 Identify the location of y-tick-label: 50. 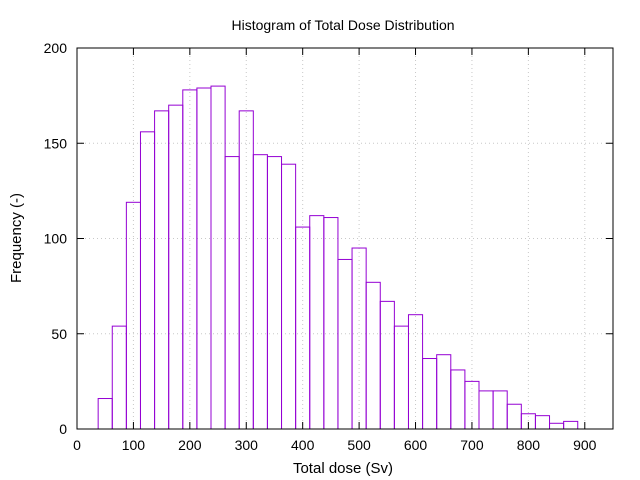
(59, 334).